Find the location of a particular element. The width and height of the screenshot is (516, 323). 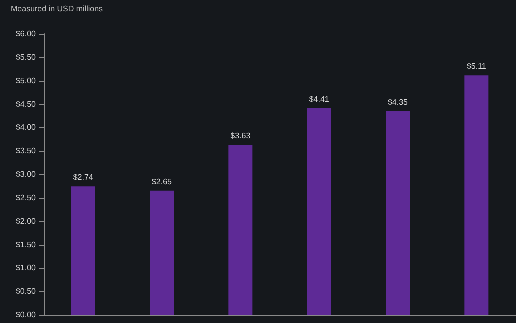

data-label: $5.11 is located at coordinates (476, 67).